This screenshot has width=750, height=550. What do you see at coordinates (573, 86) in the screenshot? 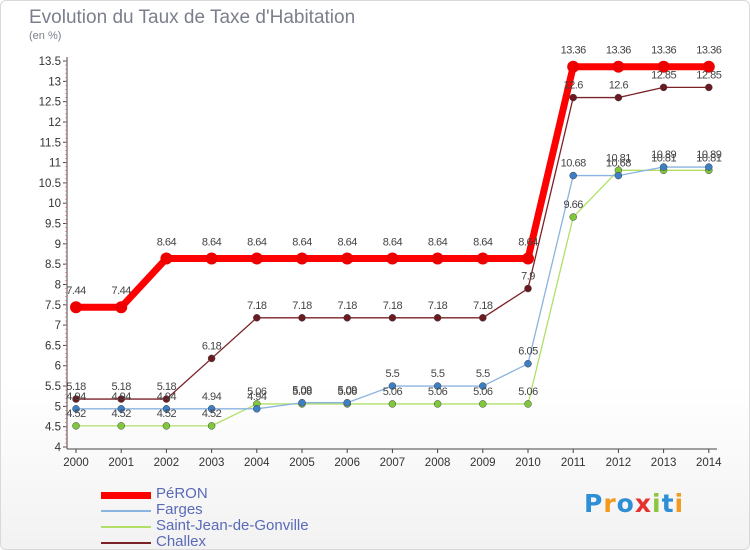
I see `data-label: 12.6` at bounding box center [573, 86].